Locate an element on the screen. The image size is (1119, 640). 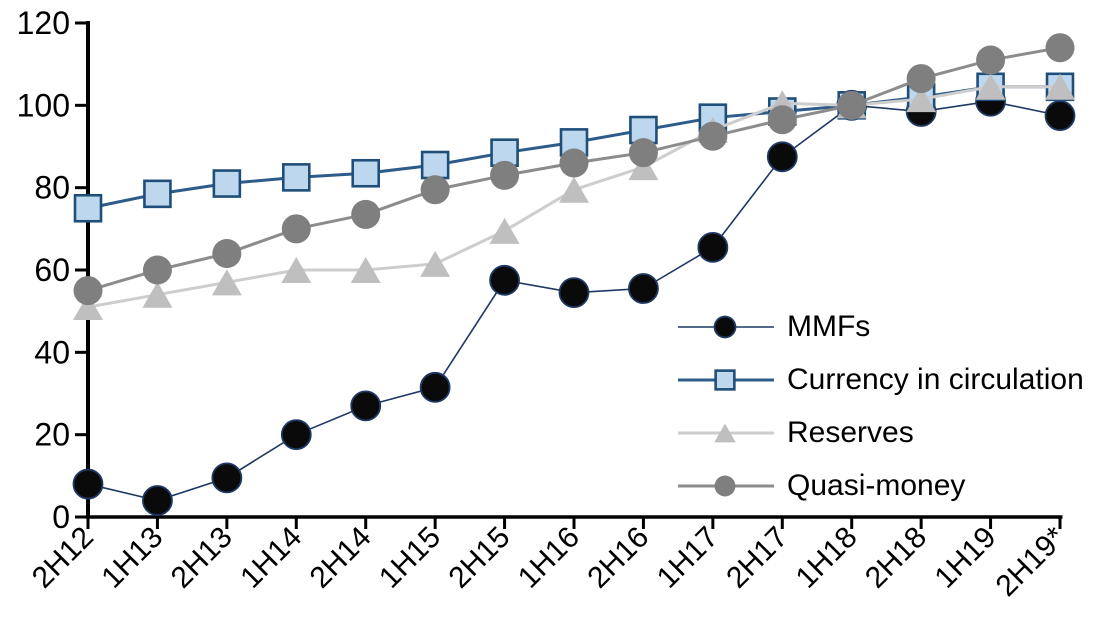
y-axis-tick-label: 0 is located at coordinates (61, 517).